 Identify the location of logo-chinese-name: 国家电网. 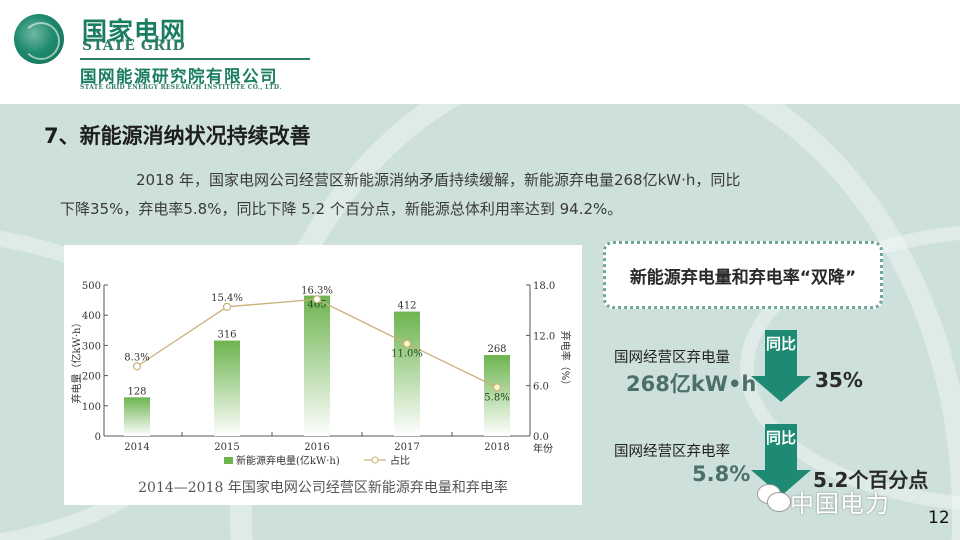
(134, 31).